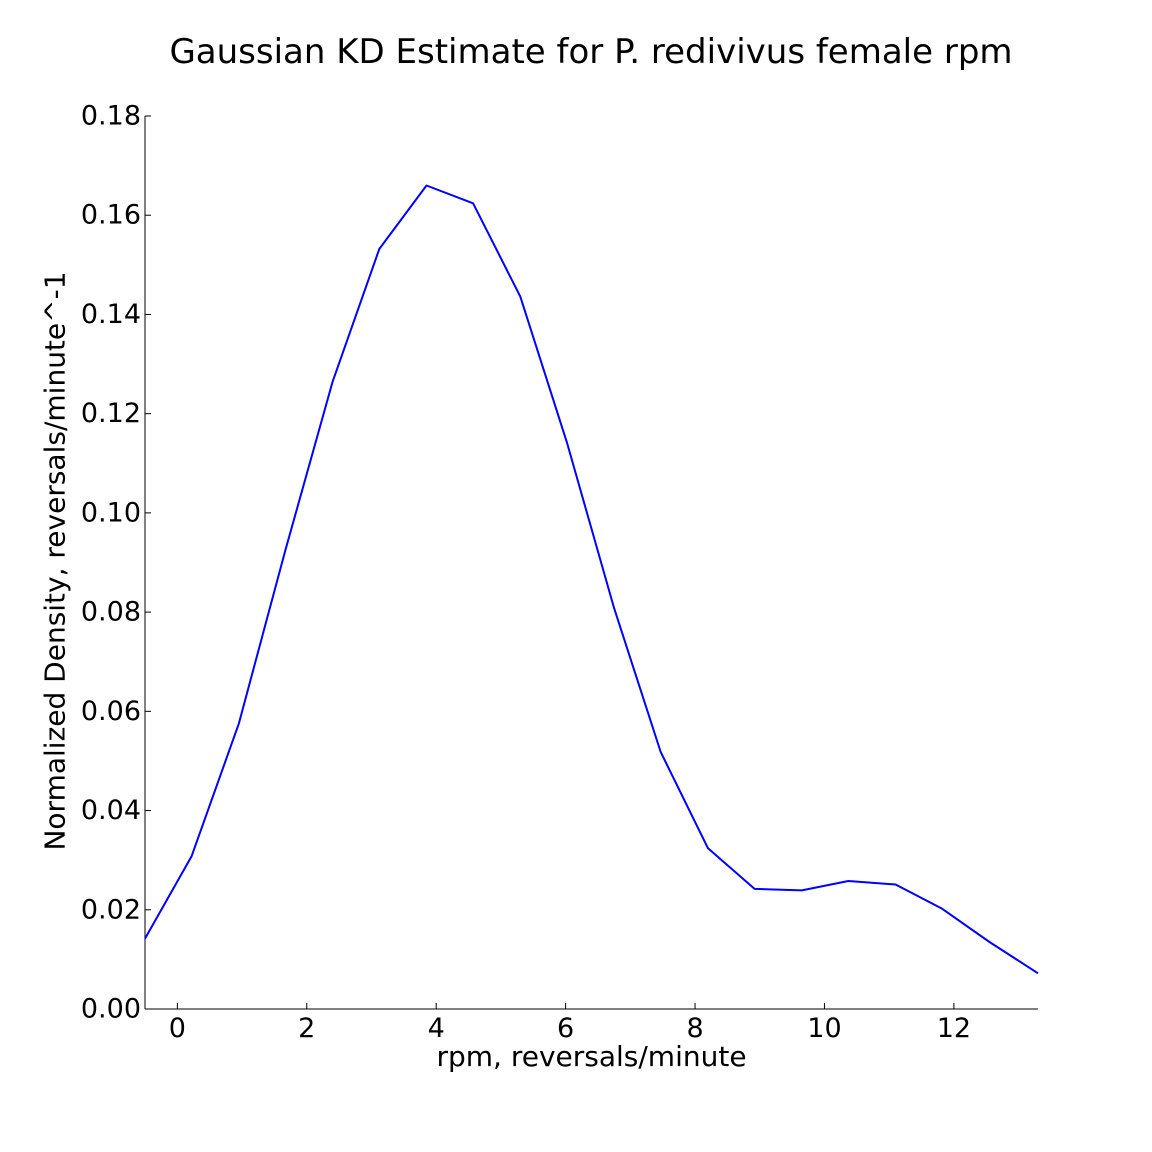 This screenshot has width=1152, height=1152. What do you see at coordinates (954, 1028) in the screenshot?
I see `x-tick-label: 12` at bounding box center [954, 1028].